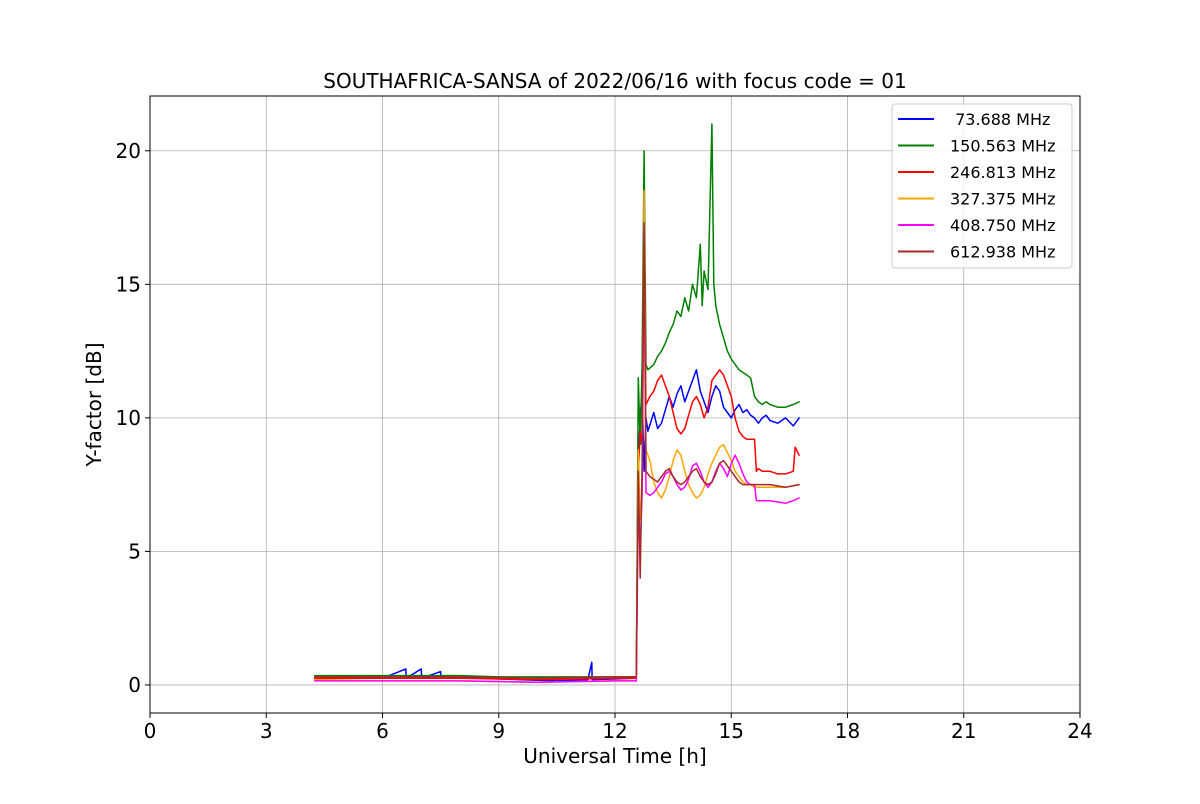 The height and width of the screenshot is (804, 1200). I want to click on legend-frame, so click(982, 186).